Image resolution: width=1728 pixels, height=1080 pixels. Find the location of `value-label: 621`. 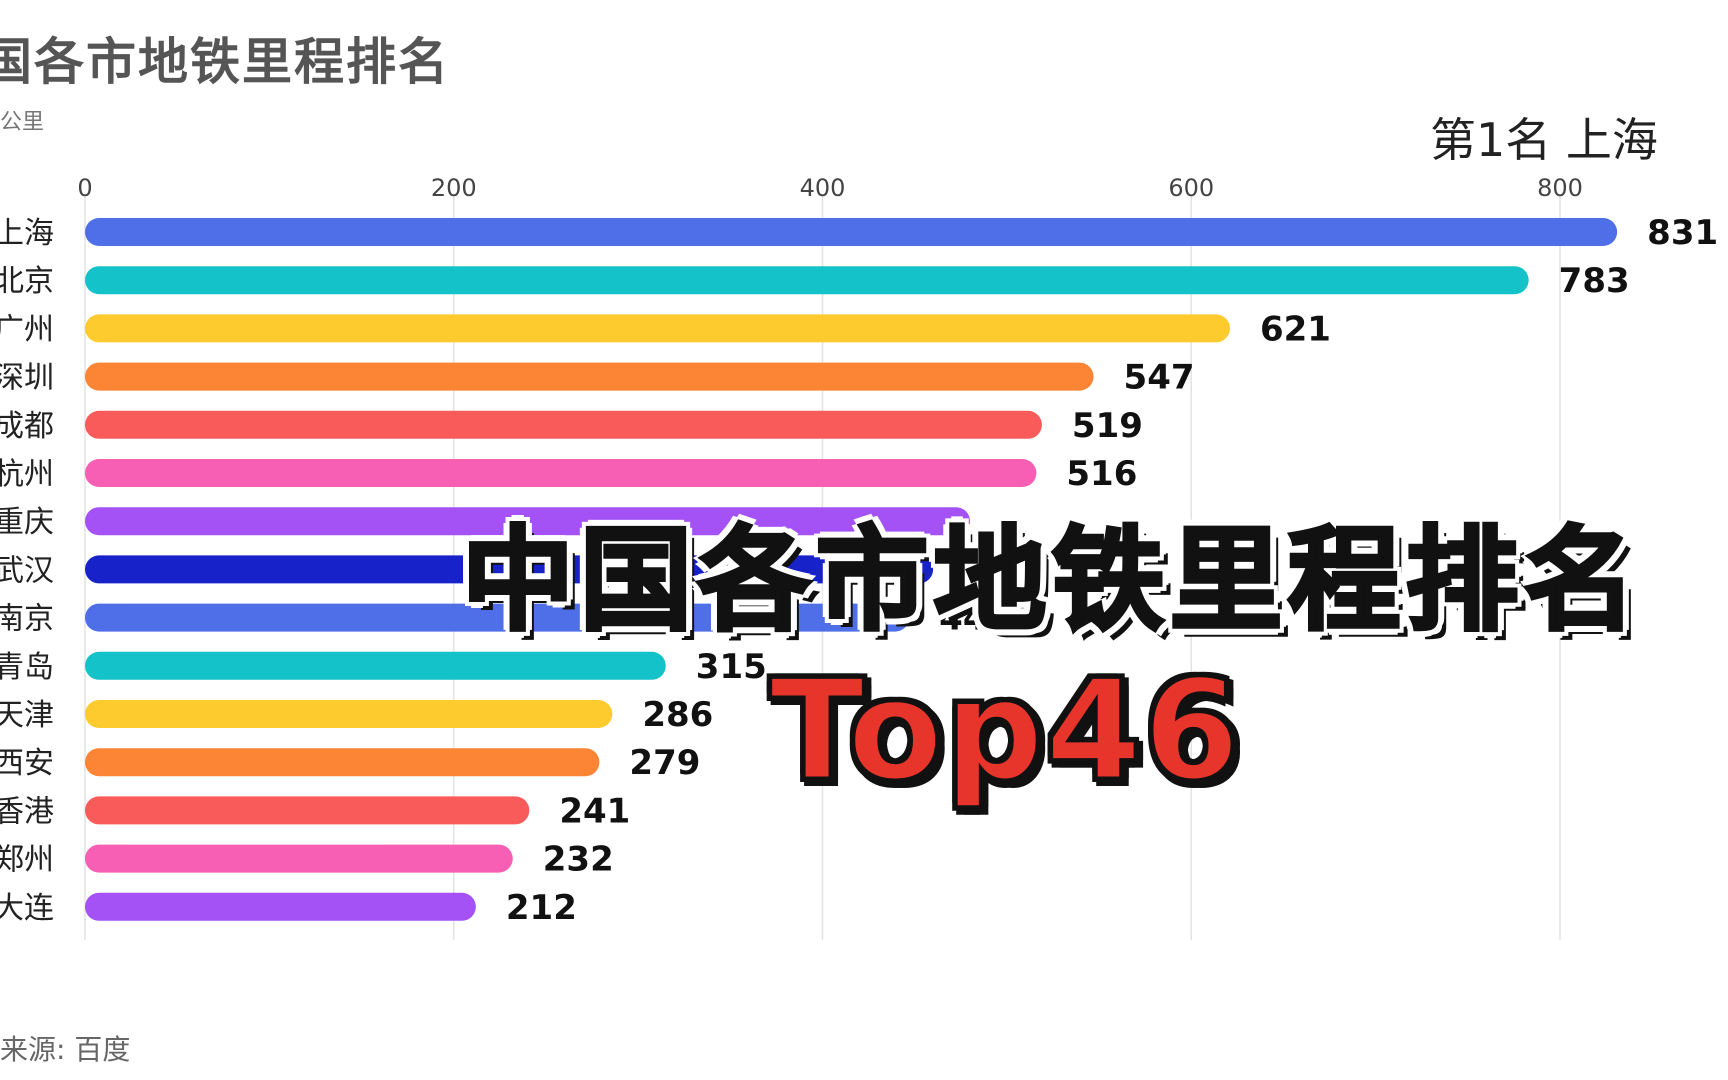

value-label: 621 is located at coordinates (1295, 329).